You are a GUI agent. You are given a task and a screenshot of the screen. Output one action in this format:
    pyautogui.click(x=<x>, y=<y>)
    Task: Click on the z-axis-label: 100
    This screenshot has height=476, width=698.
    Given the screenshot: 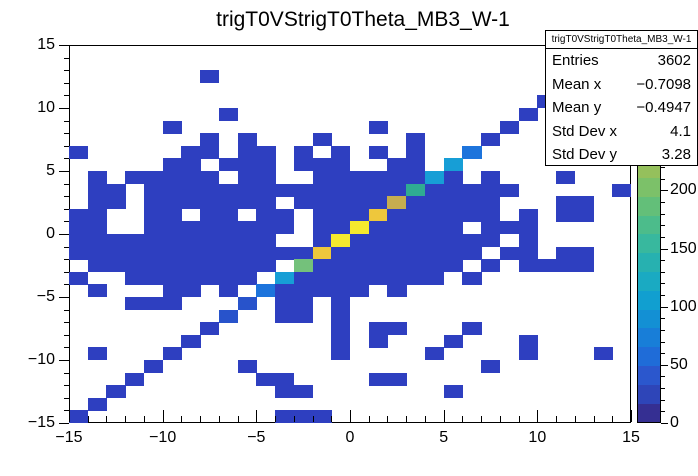 What is the action you would take?
    pyautogui.click(x=683, y=306)
    